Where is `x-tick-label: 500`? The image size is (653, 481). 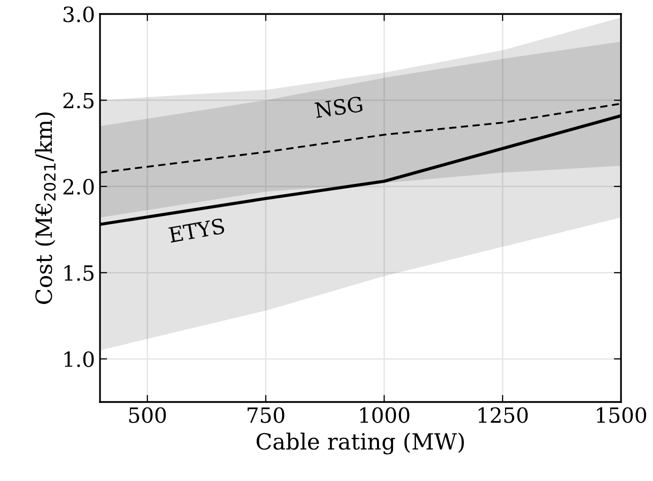
x-tick-label: 500 is located at coordinates (147, 415).